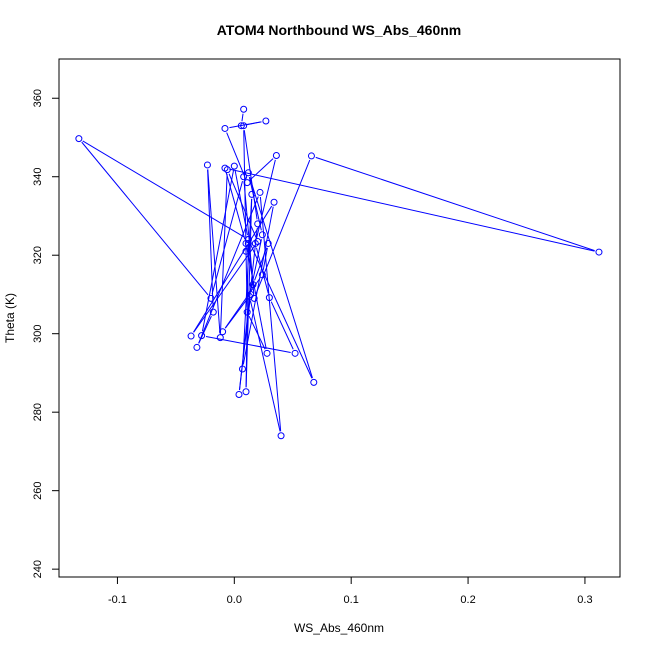 Image resolution: width=650 pixels, height=650 pixels. What do you see at coordinates (38, 412) in the screenshot?
I see `y-tick-label: 280` at bounding box center [38, 412].